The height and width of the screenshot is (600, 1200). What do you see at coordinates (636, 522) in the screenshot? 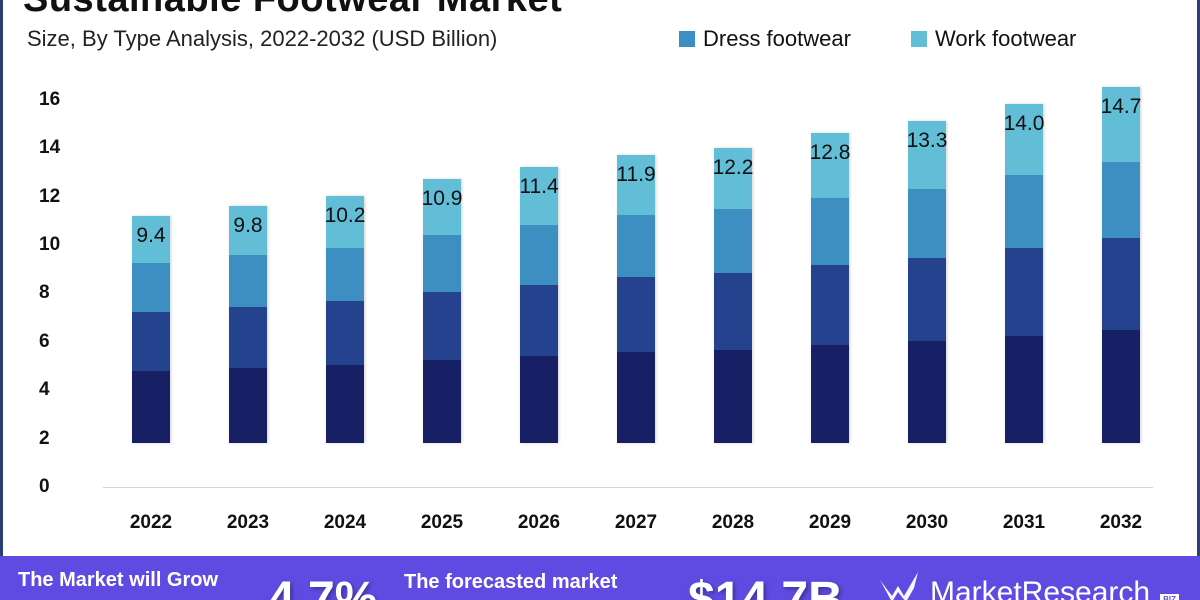
I see `x-tick-label: 2027` at bounding box center [636, 522].